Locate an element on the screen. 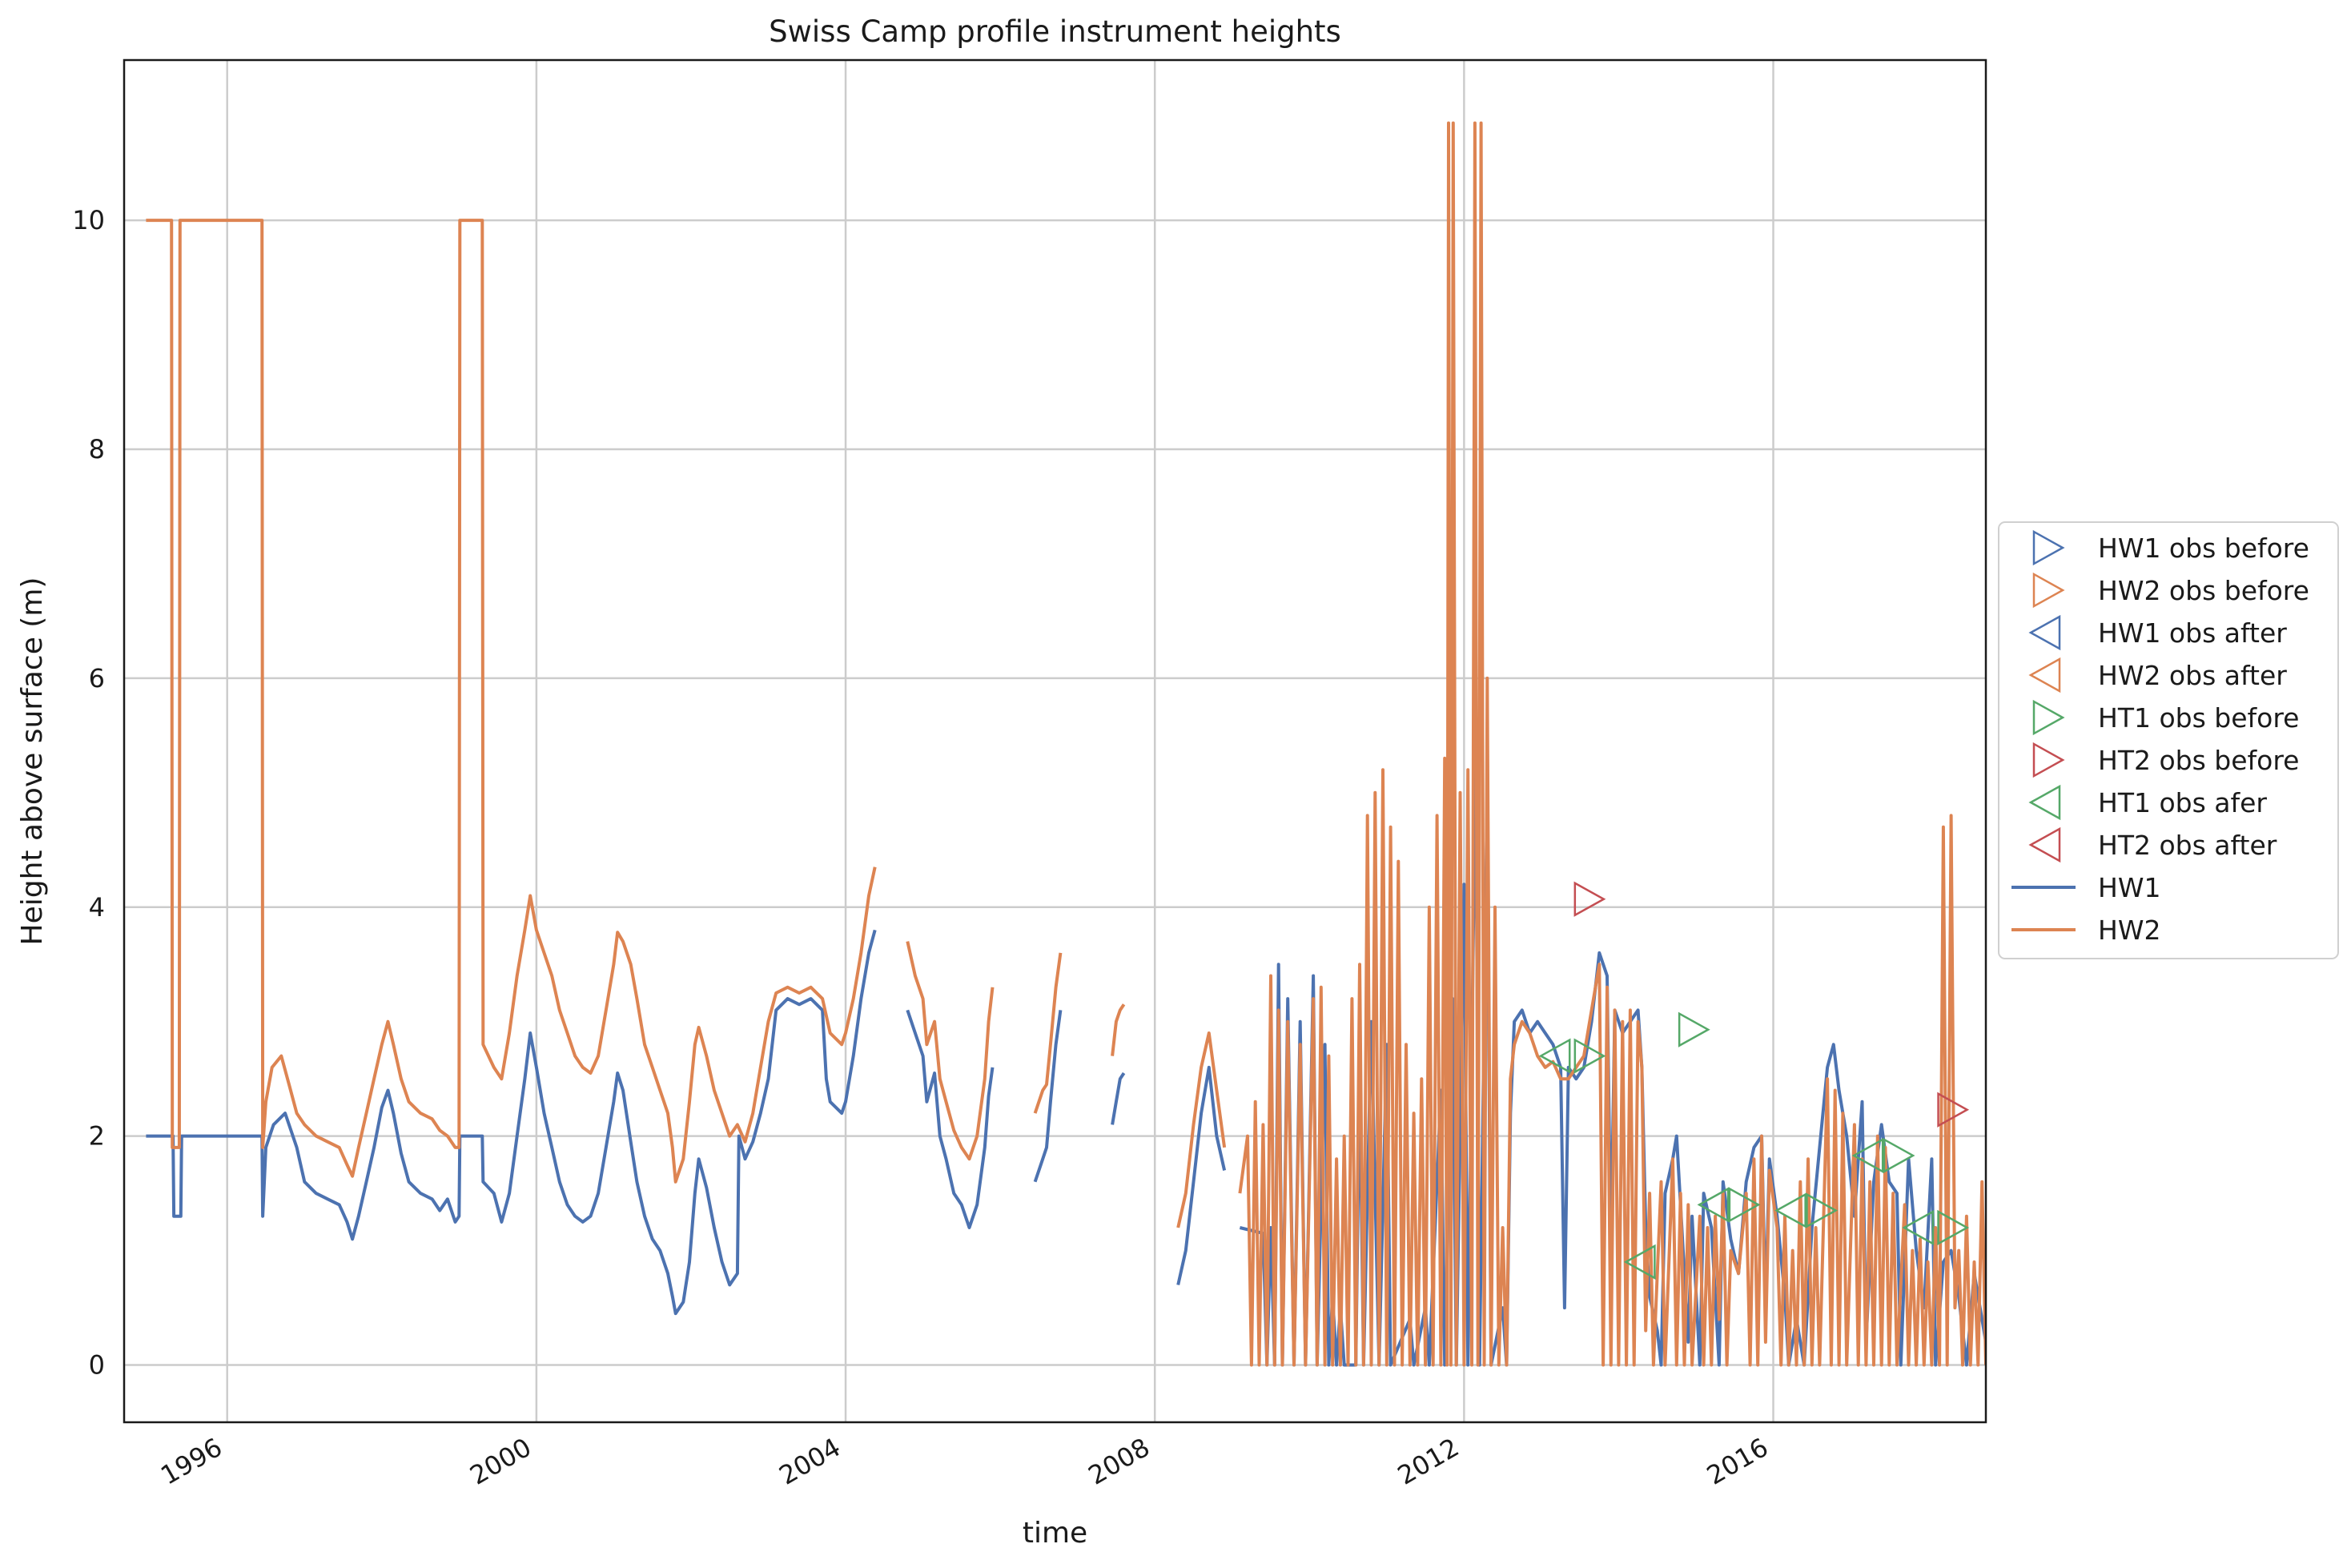  legend-label: HT1 obs afer is located at coordinates (2182, 803).